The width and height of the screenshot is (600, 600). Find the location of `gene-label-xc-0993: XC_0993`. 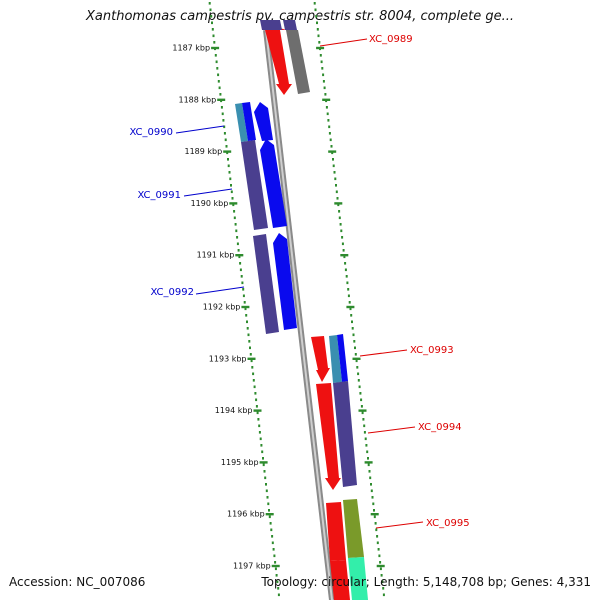

gene-label-xc-0993: XC_0993 is located at coordinates (432, 350).